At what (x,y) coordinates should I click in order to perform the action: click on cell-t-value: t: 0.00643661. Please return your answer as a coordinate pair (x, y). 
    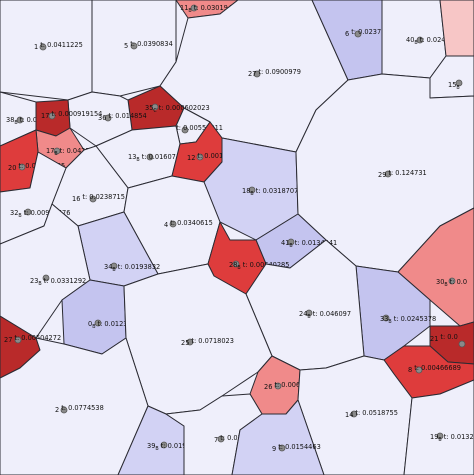
    Looking at the image, I should click on (297, 385).